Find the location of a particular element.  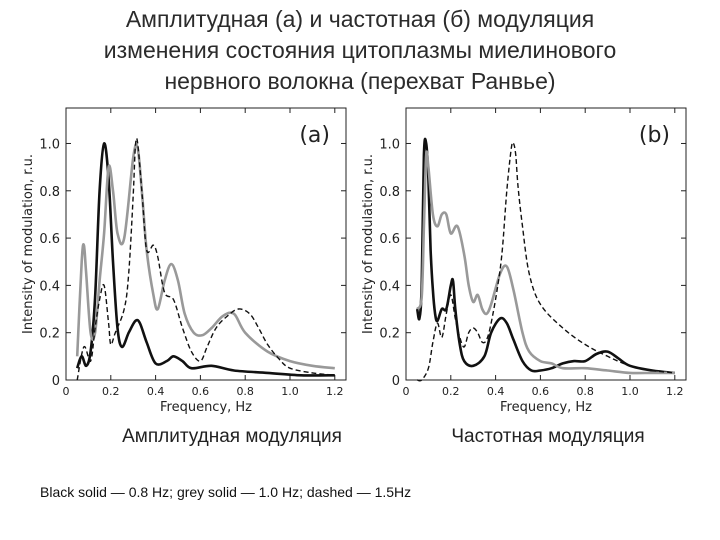

caption-amplitude-modulation: Амплитудная модуляция is located at coordinates (232, 436).